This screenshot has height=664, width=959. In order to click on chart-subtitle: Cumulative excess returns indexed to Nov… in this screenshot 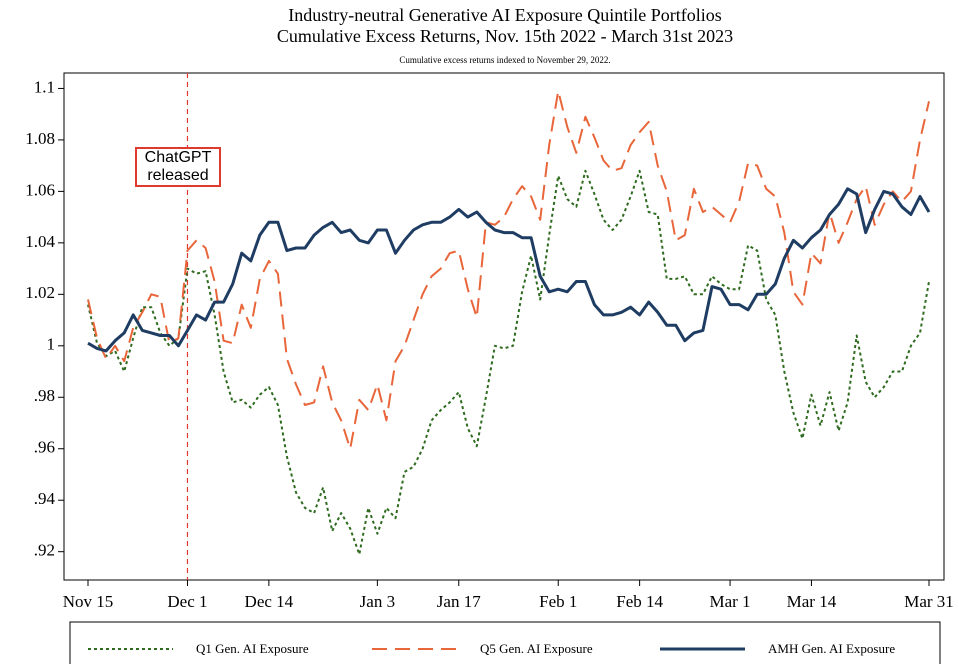, I will do `click(504, 60)`.